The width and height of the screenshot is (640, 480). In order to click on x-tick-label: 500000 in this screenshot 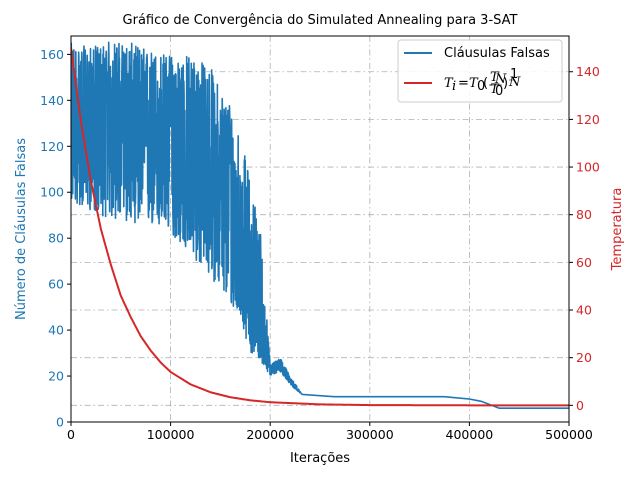, I will do `click(569, 434)`.